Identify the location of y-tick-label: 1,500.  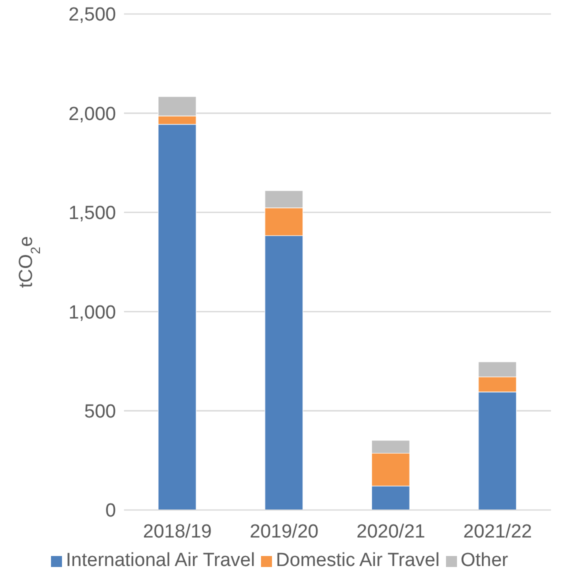
(92, 213).